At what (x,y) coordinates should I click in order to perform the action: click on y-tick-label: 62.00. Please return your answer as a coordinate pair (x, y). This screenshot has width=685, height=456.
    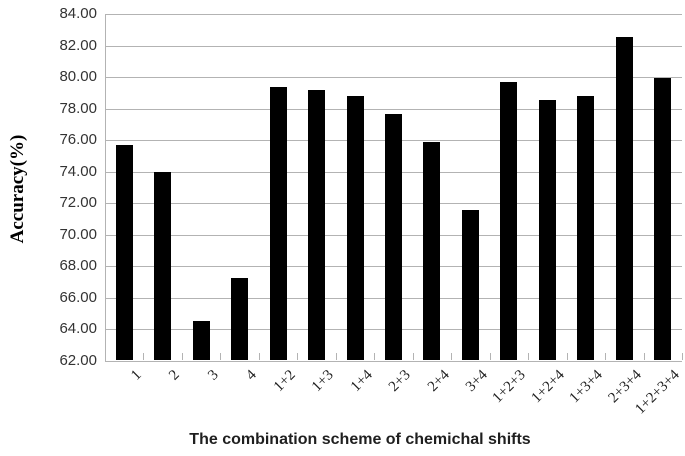
    Looking at the image, I should click on (78, 360).